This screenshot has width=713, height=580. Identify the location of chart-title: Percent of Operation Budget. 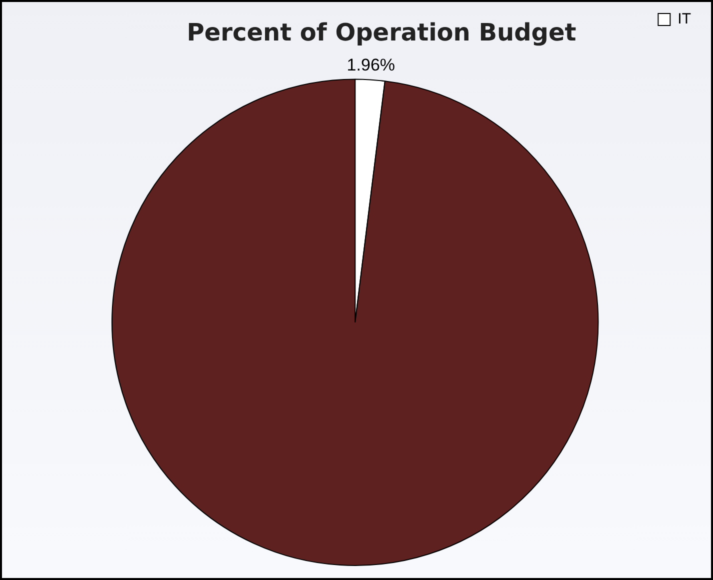
(381, 32).